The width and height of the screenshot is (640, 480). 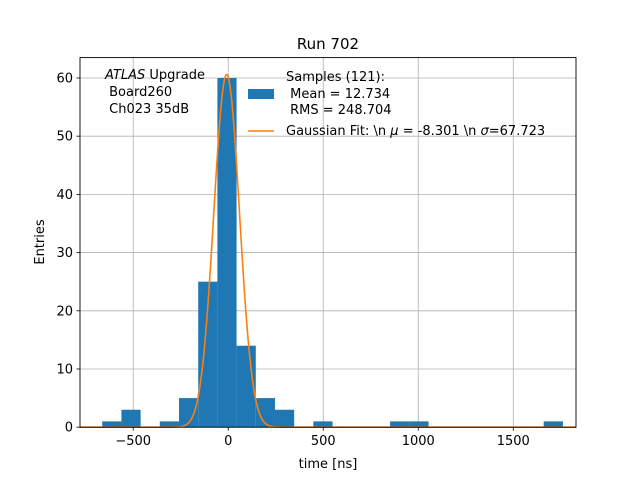 I want to click on annotation-line-3: Ch023 35dB, so click(x=147, y=109).